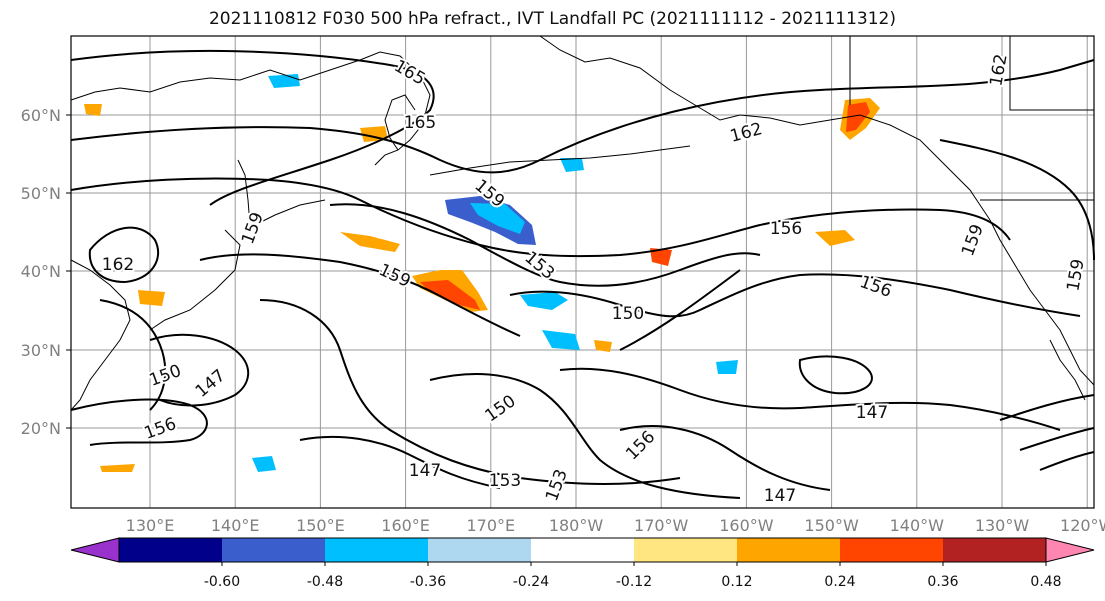  Describe the element at coordinates (405, 525) in the screenshot. I see `lon-label: 160°E` at that location.